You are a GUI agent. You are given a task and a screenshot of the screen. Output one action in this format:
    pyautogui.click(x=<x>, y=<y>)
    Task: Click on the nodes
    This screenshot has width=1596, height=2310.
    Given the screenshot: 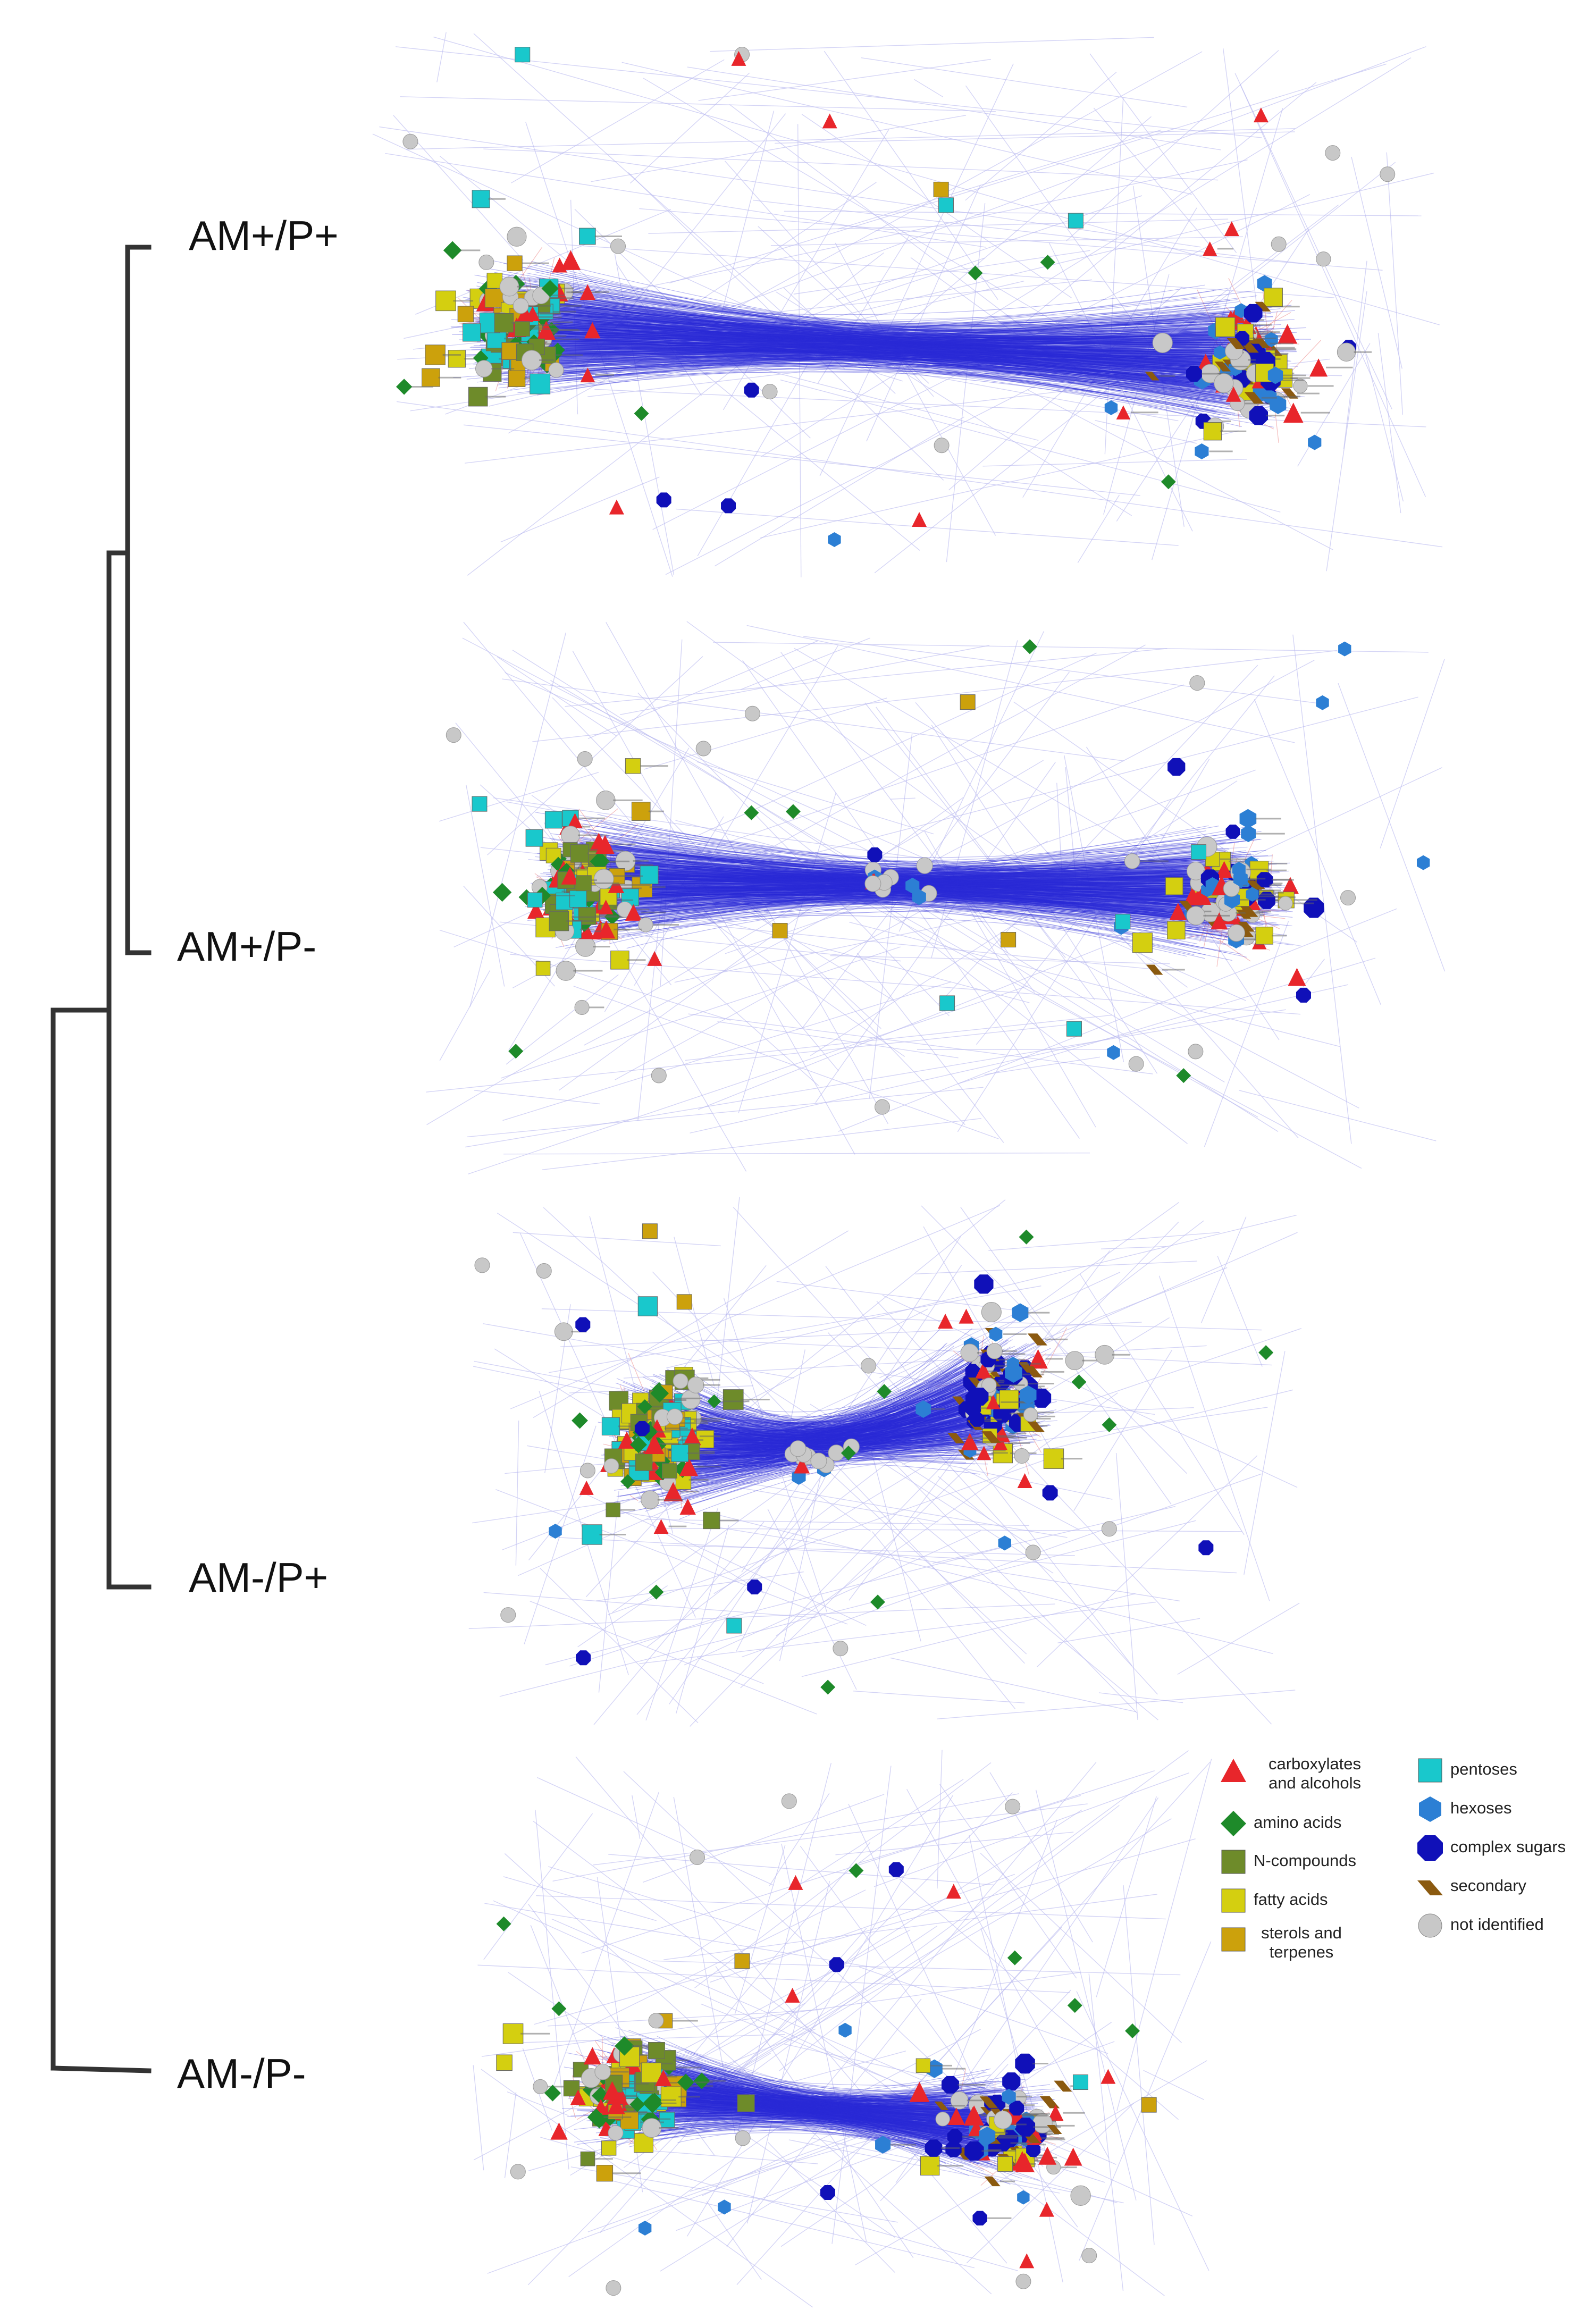 What is the action you would take?
    pyautogui.click(x=938, y=877)
    